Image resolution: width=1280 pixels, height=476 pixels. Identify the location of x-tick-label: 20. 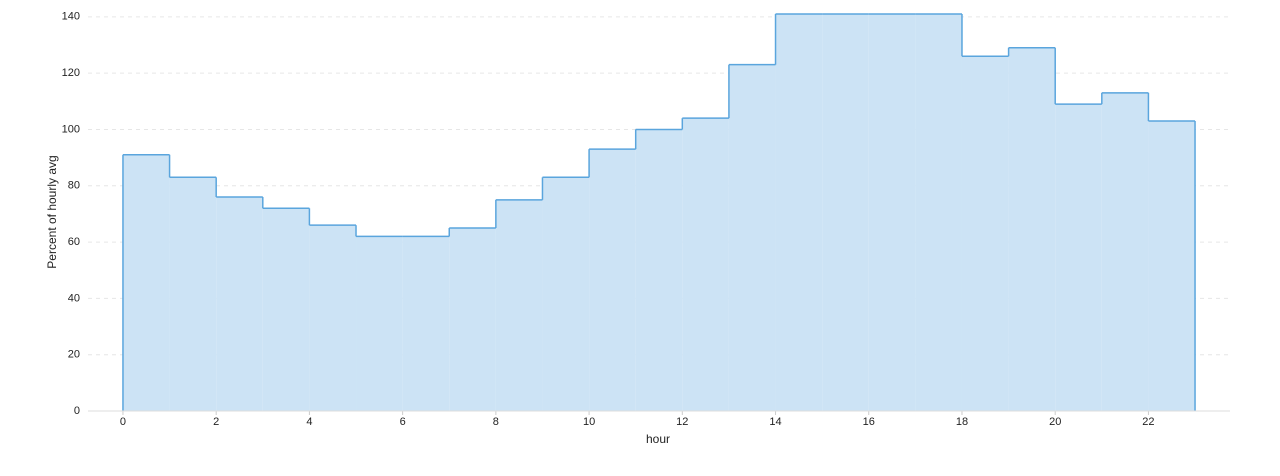
(1055, 422).